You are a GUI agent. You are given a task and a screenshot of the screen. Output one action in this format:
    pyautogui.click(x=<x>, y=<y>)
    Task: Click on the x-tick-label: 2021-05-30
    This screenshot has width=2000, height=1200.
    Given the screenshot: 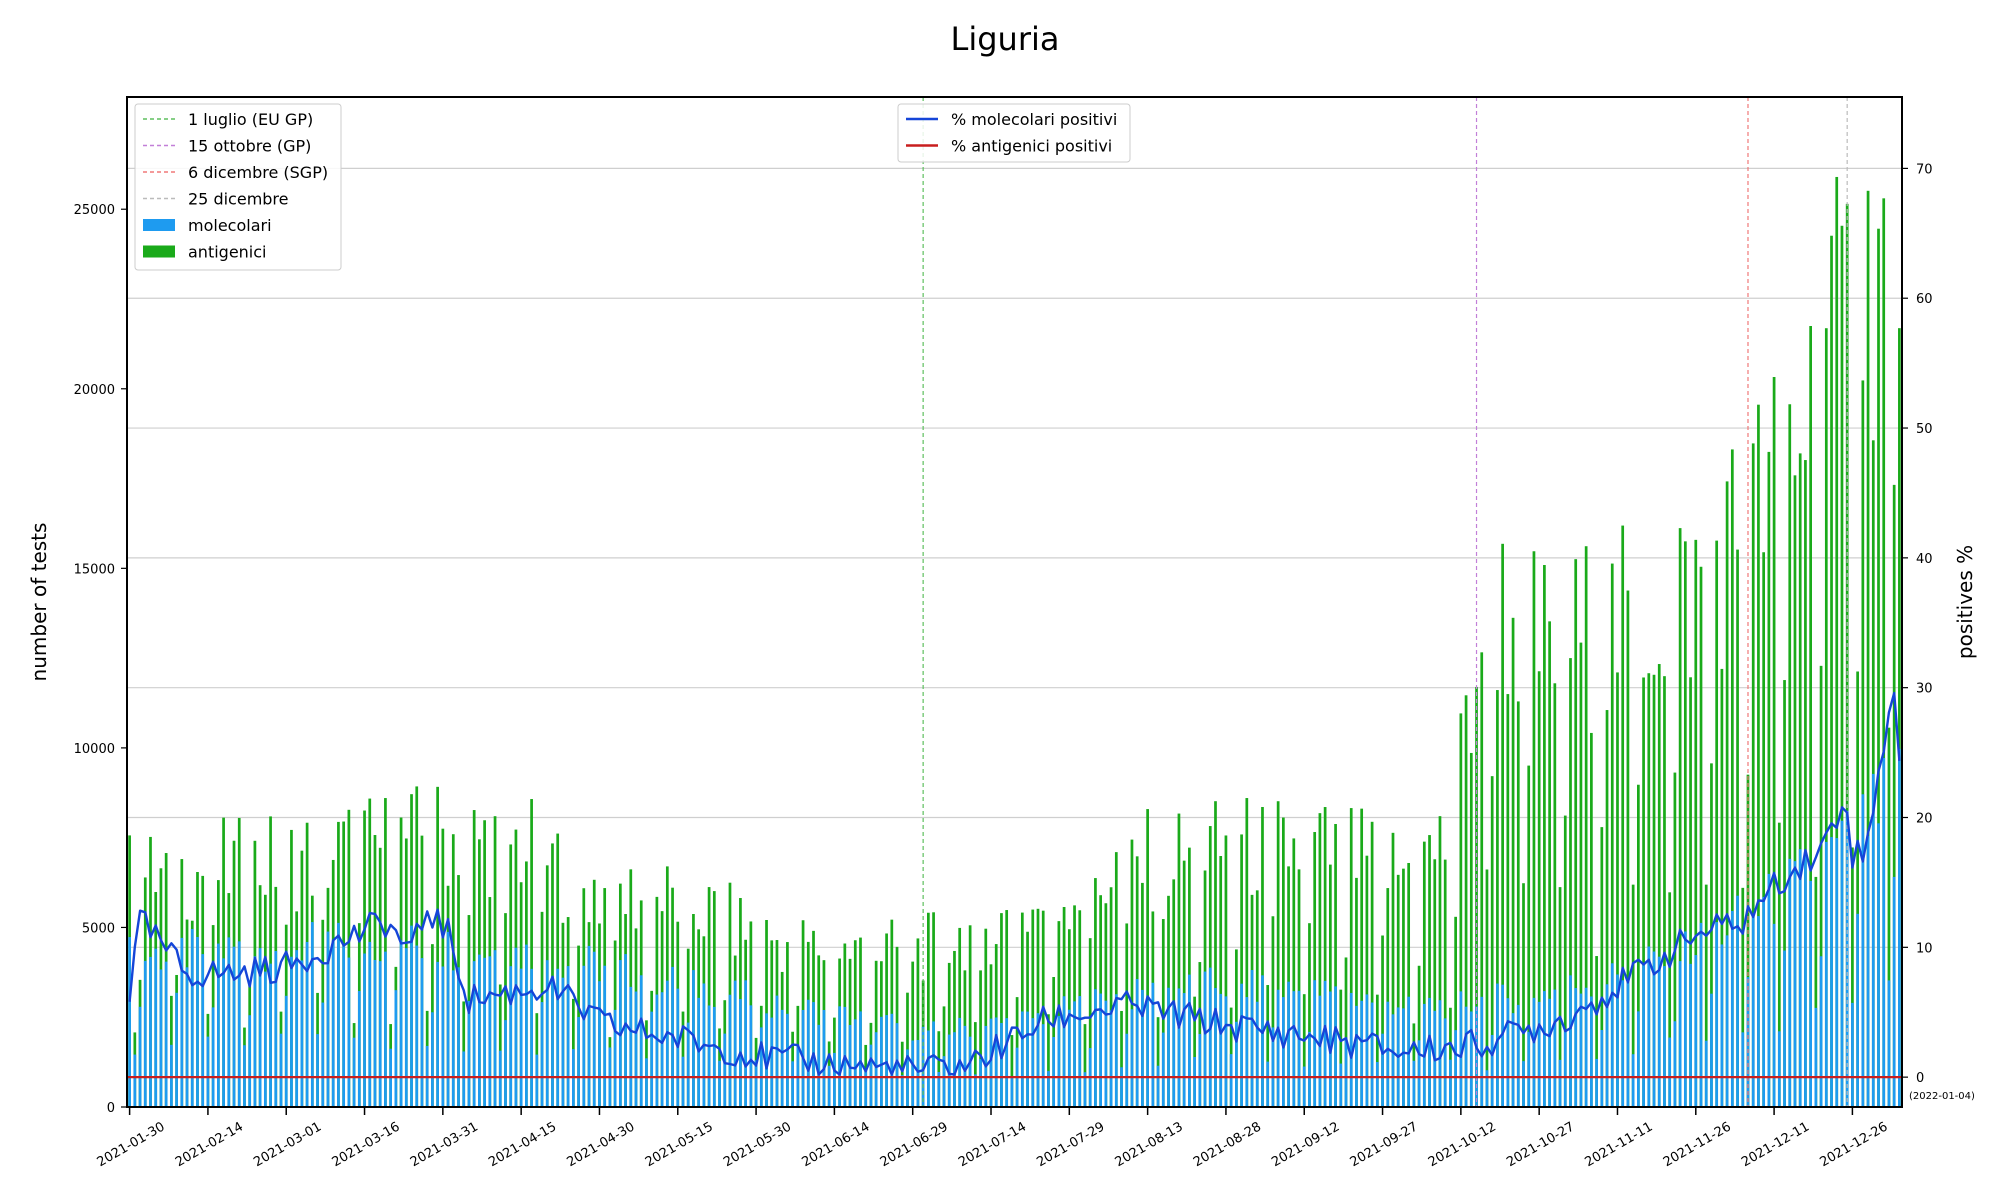 What is the action you would take?
    pyautogui.click(x=757, y=1144)
    